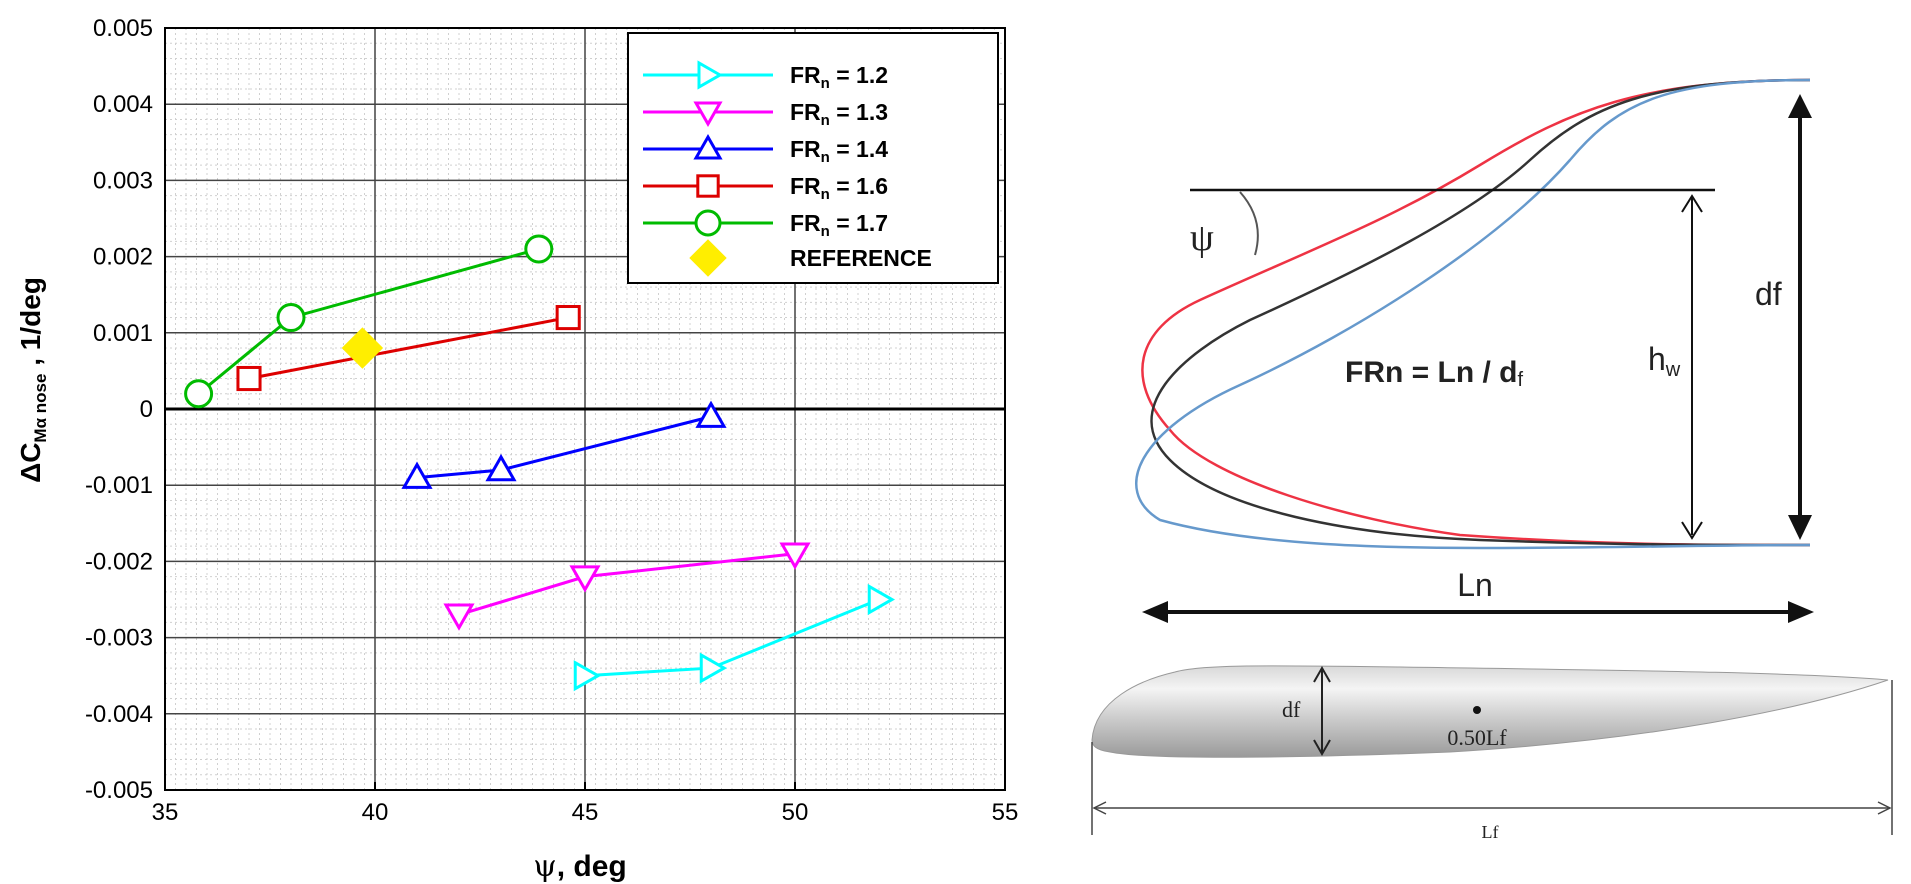 The width and height of the screenshot is (1911, 884). I want to click on legend-label-value: = 1.6, so click(859, 186).